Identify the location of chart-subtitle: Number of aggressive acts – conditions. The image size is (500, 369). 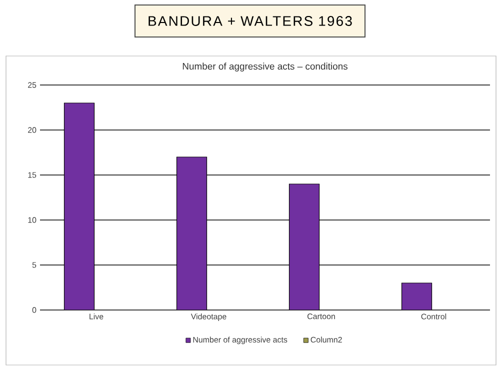
(265, 67).